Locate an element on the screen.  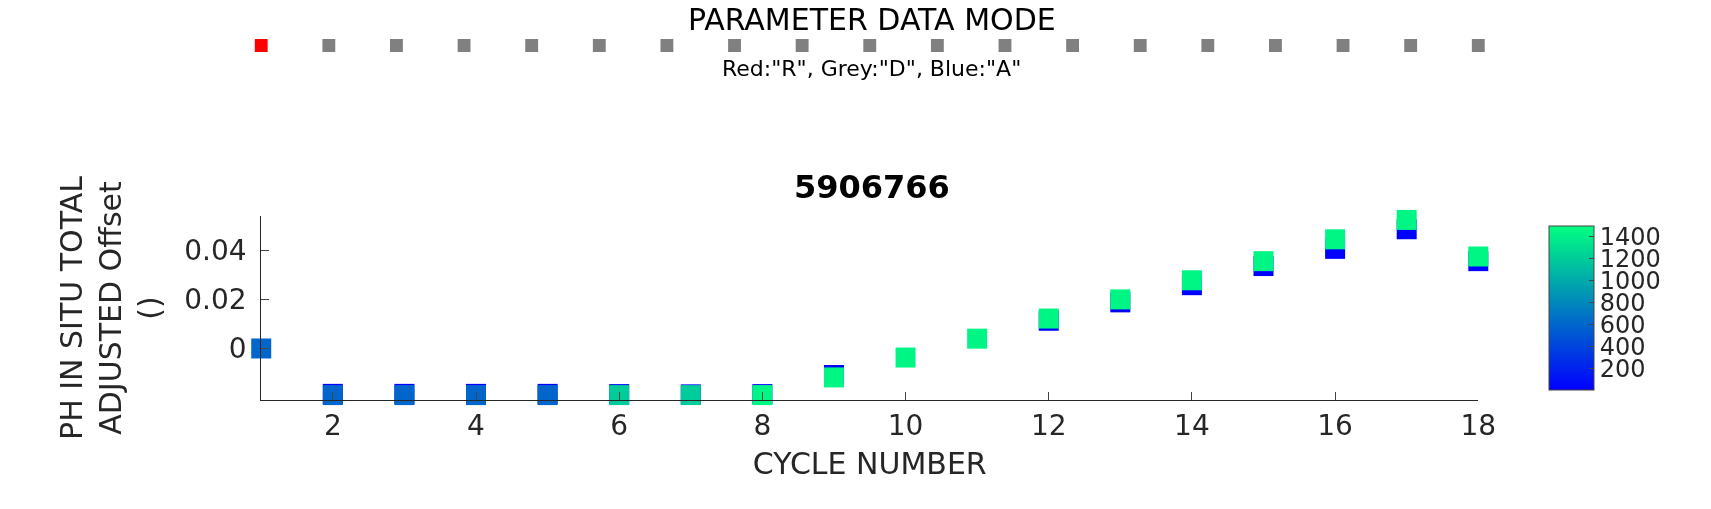
x-tick-label: 2 is located at coordinates (332, 425).